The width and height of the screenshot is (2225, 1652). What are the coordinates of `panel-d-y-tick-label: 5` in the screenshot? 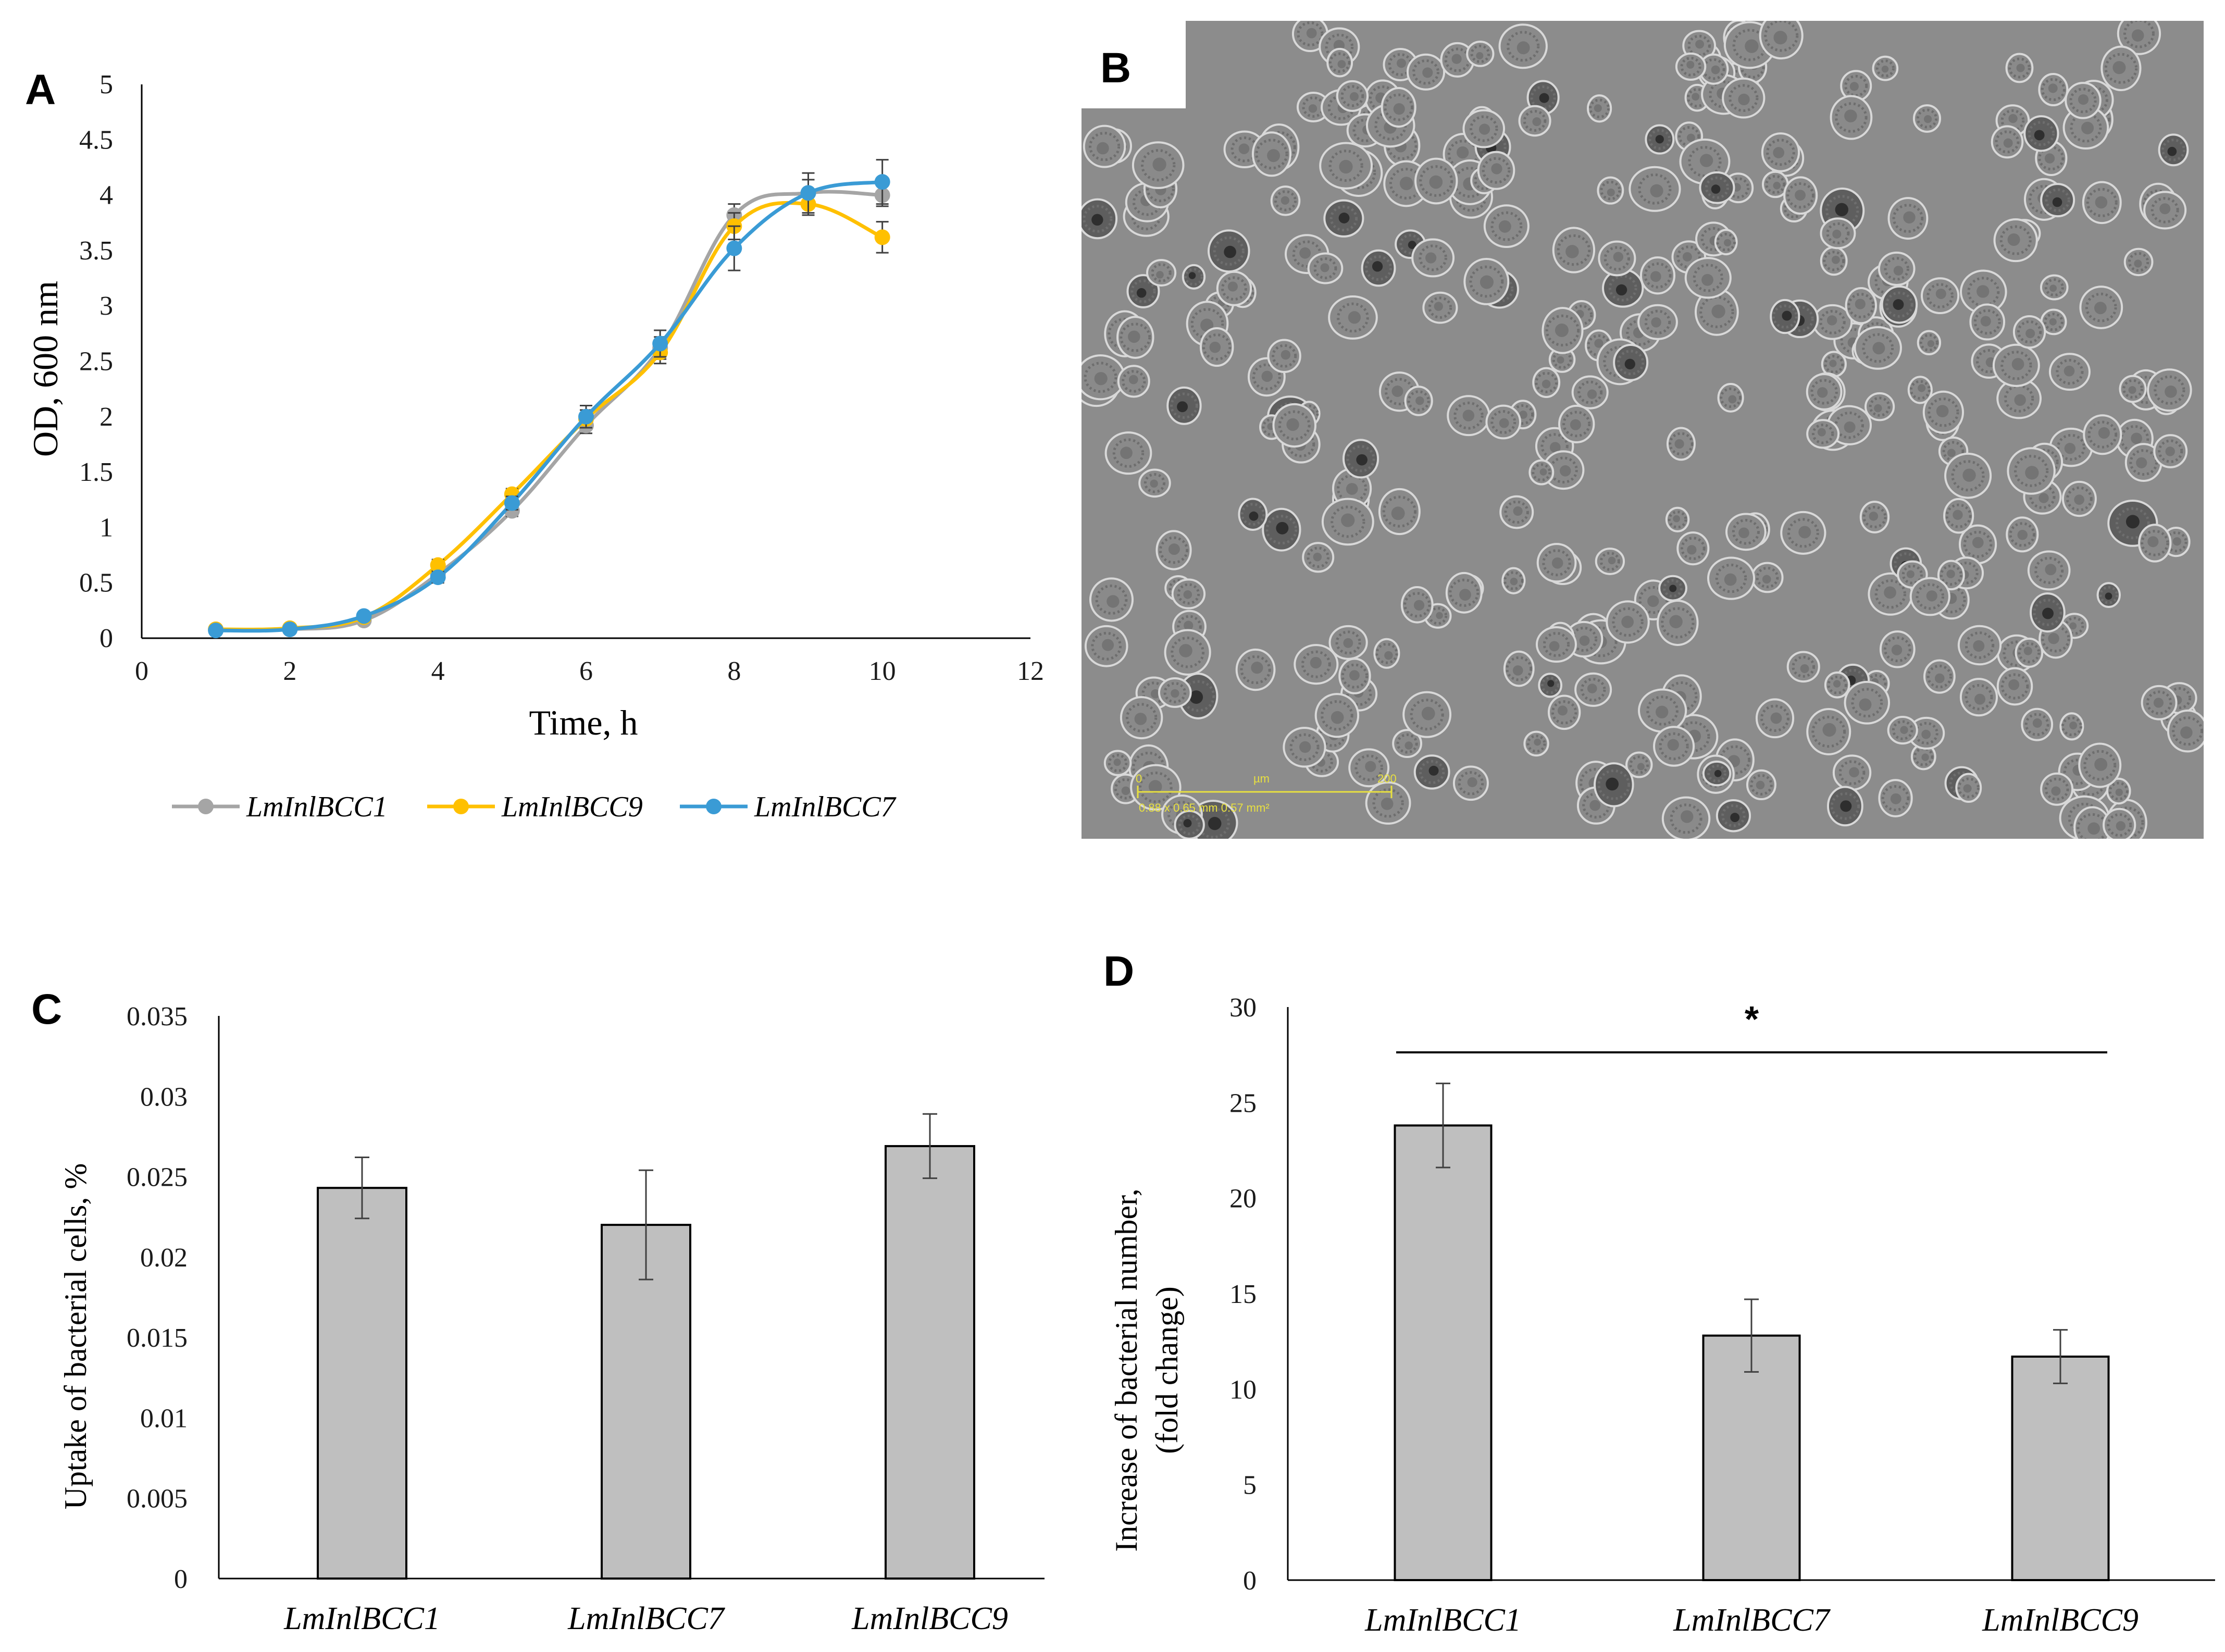 It's located at (1250, 1485).